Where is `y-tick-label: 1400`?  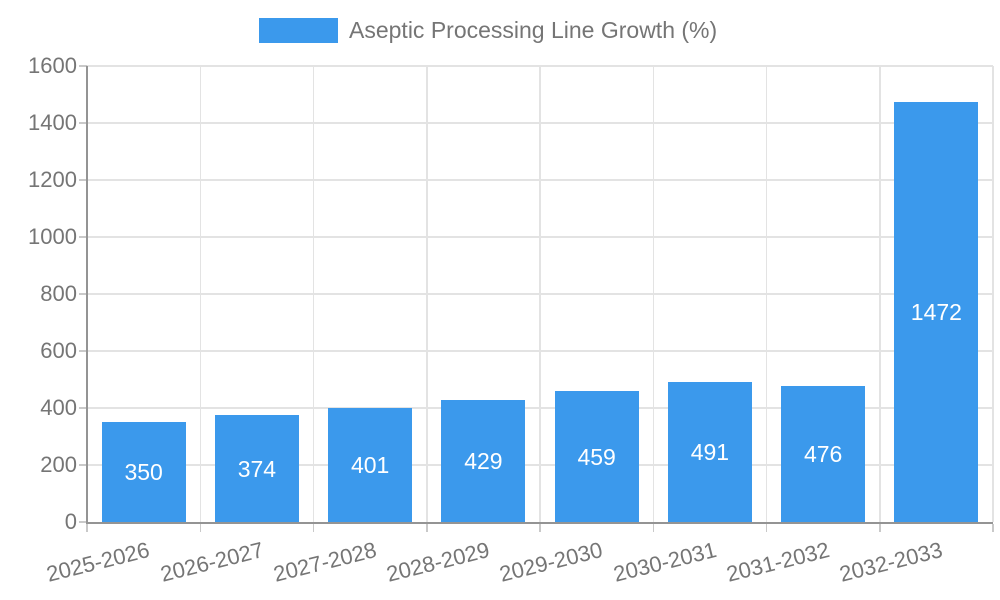 y-tick-label: 1400 is located at coordinates (52, 122).